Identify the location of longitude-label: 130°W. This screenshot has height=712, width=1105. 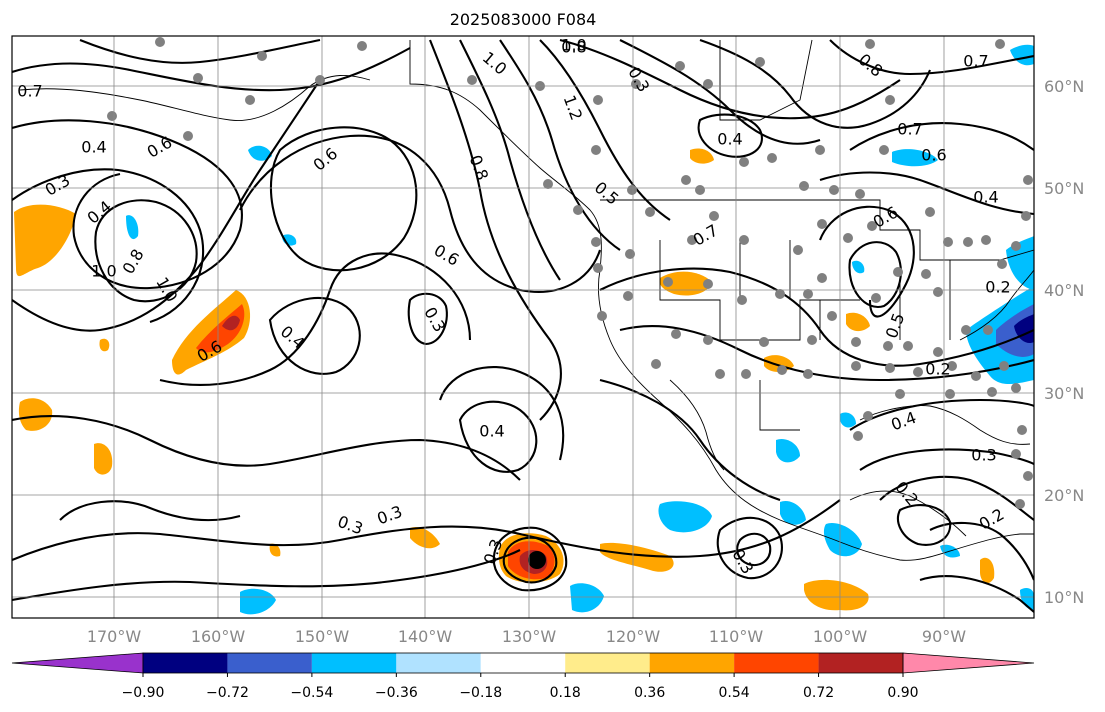
(529, 636).